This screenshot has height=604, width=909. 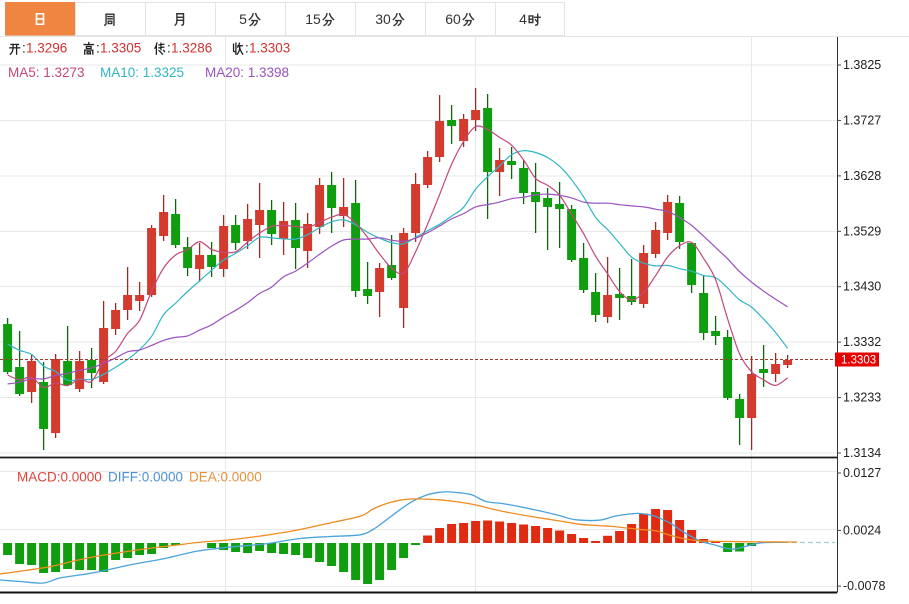 What do you see at coordinates (862, 398) in the screenshot?
I see `svg-text: 1.3233` at bounding box center [862, 398].